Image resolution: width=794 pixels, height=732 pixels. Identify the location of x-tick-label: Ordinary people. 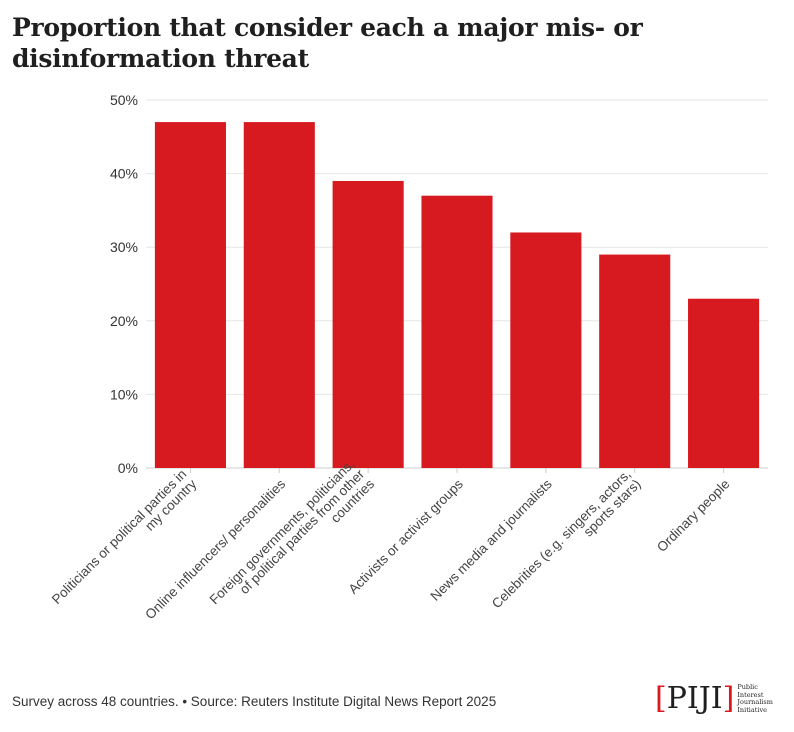
(693, 515).